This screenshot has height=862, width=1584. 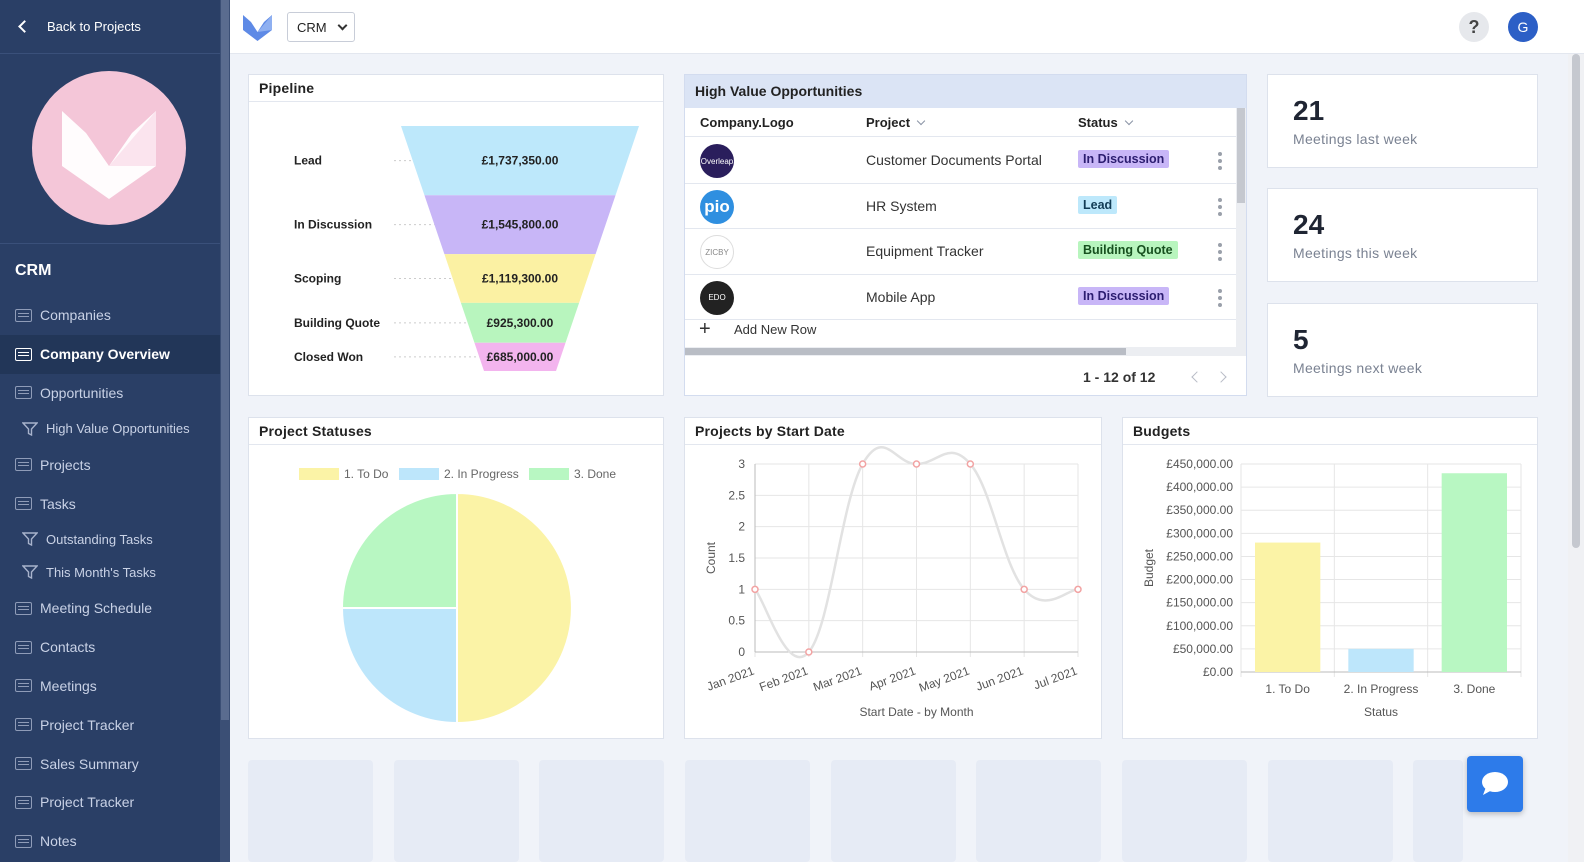 I want to click on help-button: ?, so click(x=1474, y=27).